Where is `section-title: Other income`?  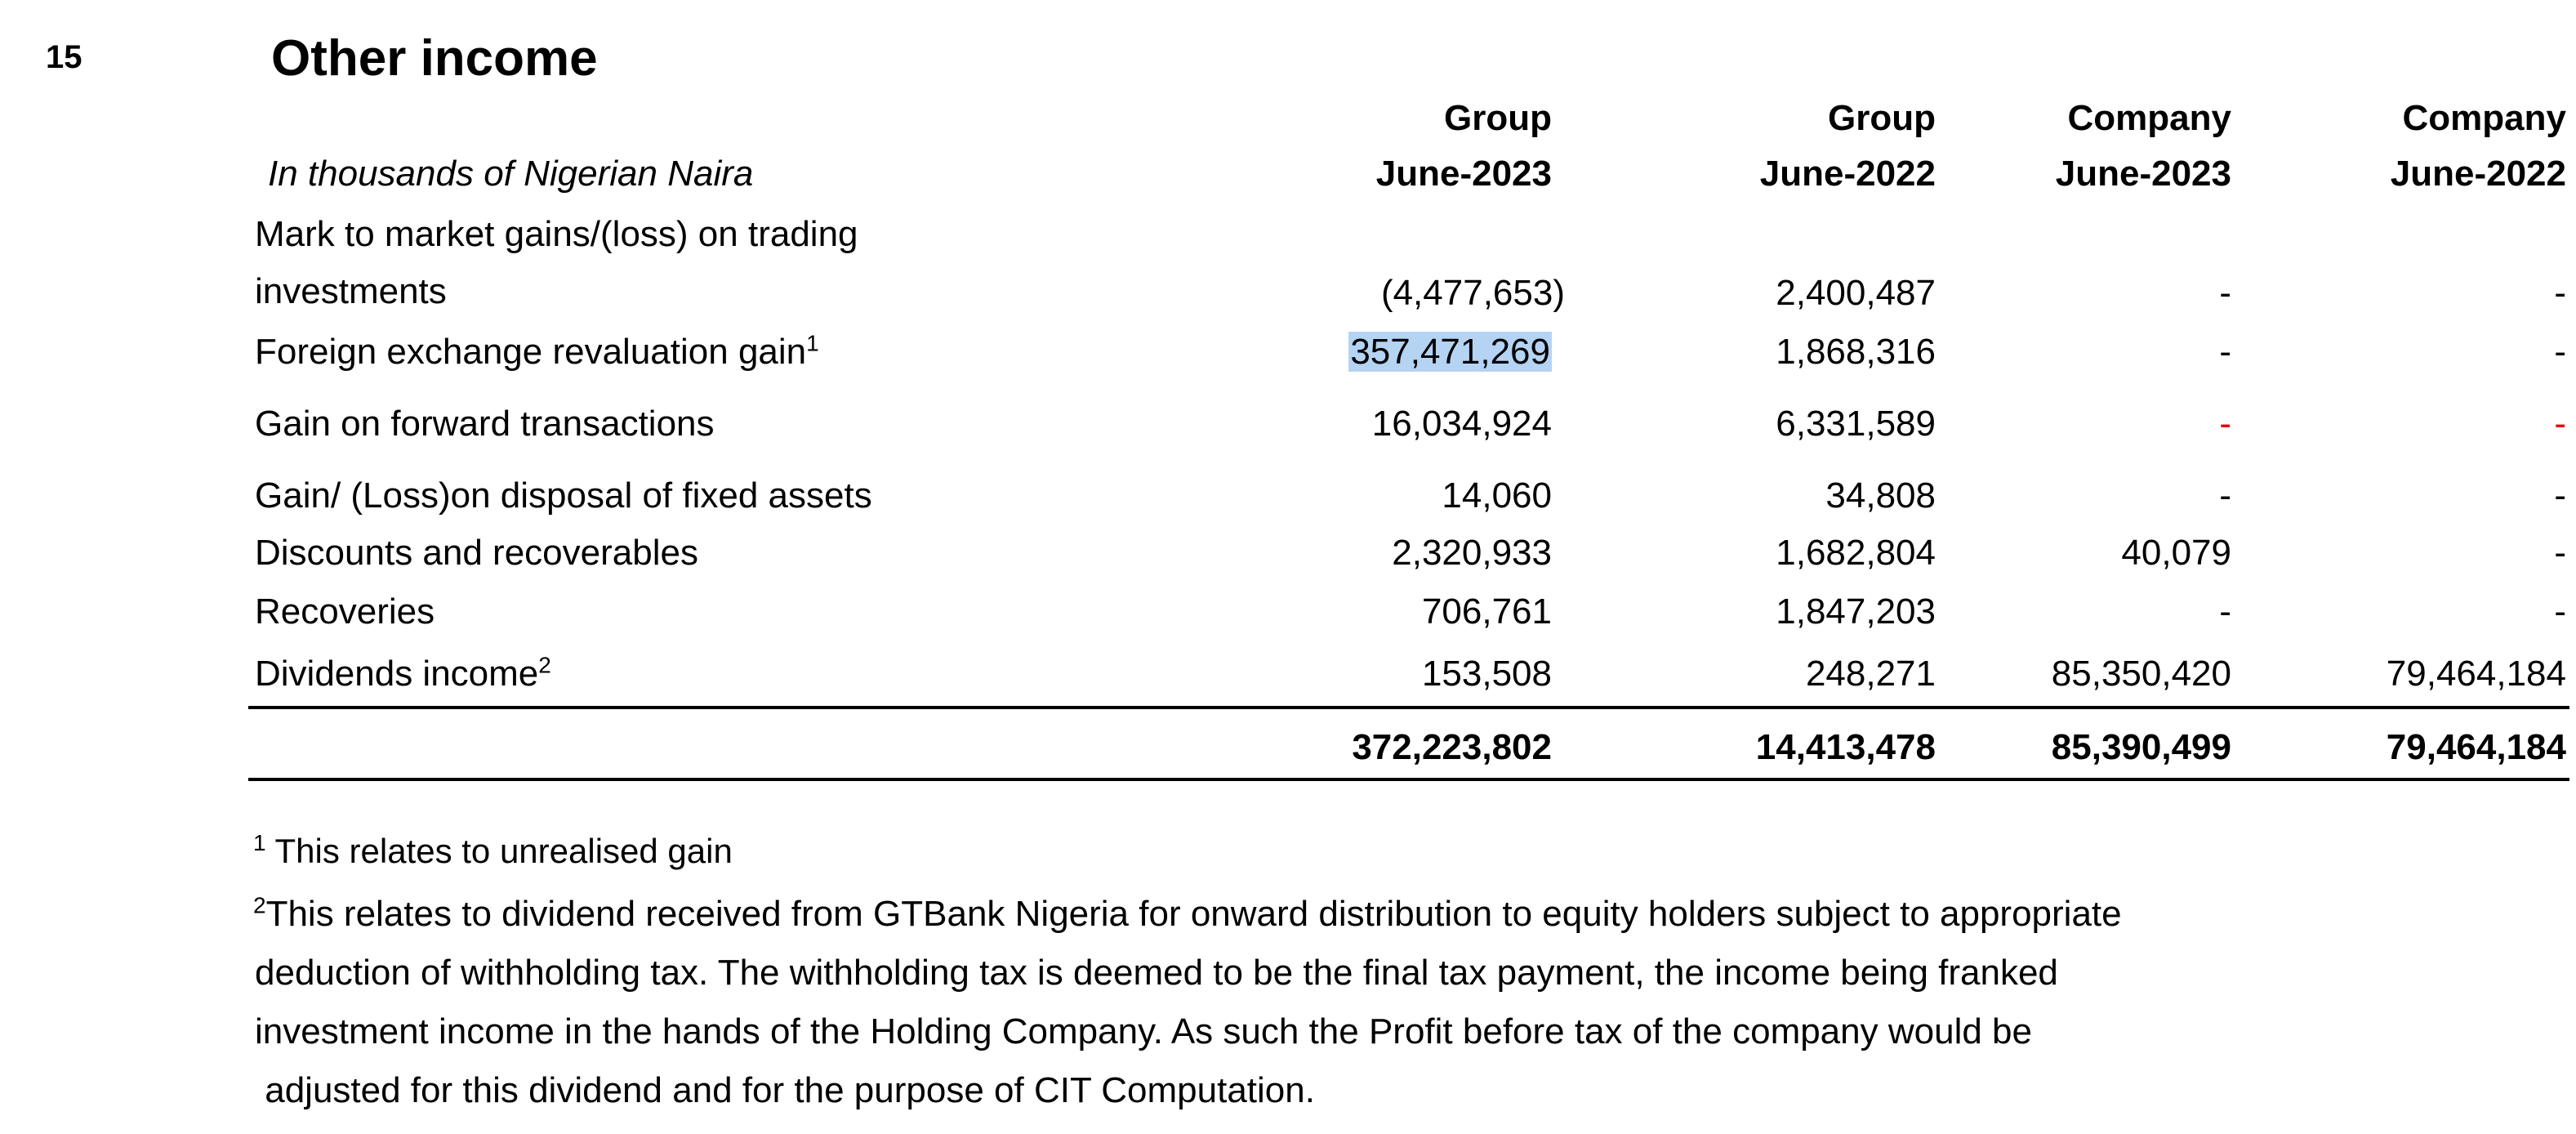
section-title: Other income is located at coordinates (434, 59).